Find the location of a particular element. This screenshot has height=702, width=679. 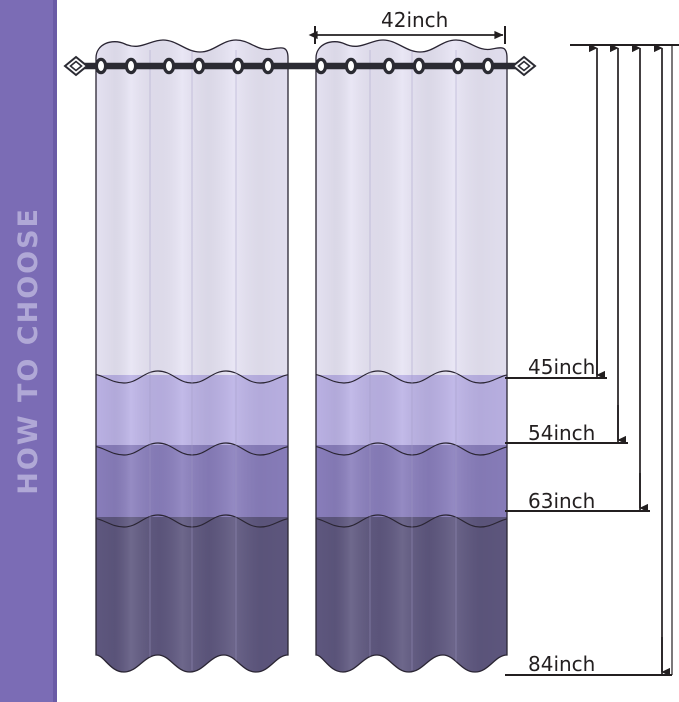

height-label-63inch: 63inch is located at coordinates (562, 501).